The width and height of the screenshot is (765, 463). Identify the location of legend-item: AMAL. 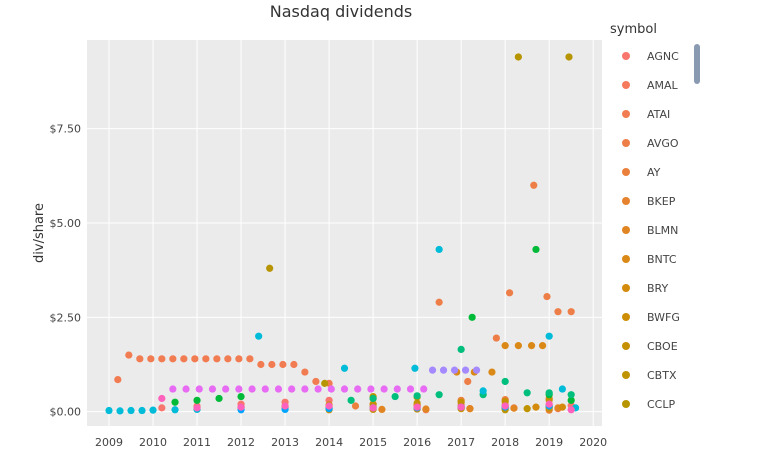
(650, 85).